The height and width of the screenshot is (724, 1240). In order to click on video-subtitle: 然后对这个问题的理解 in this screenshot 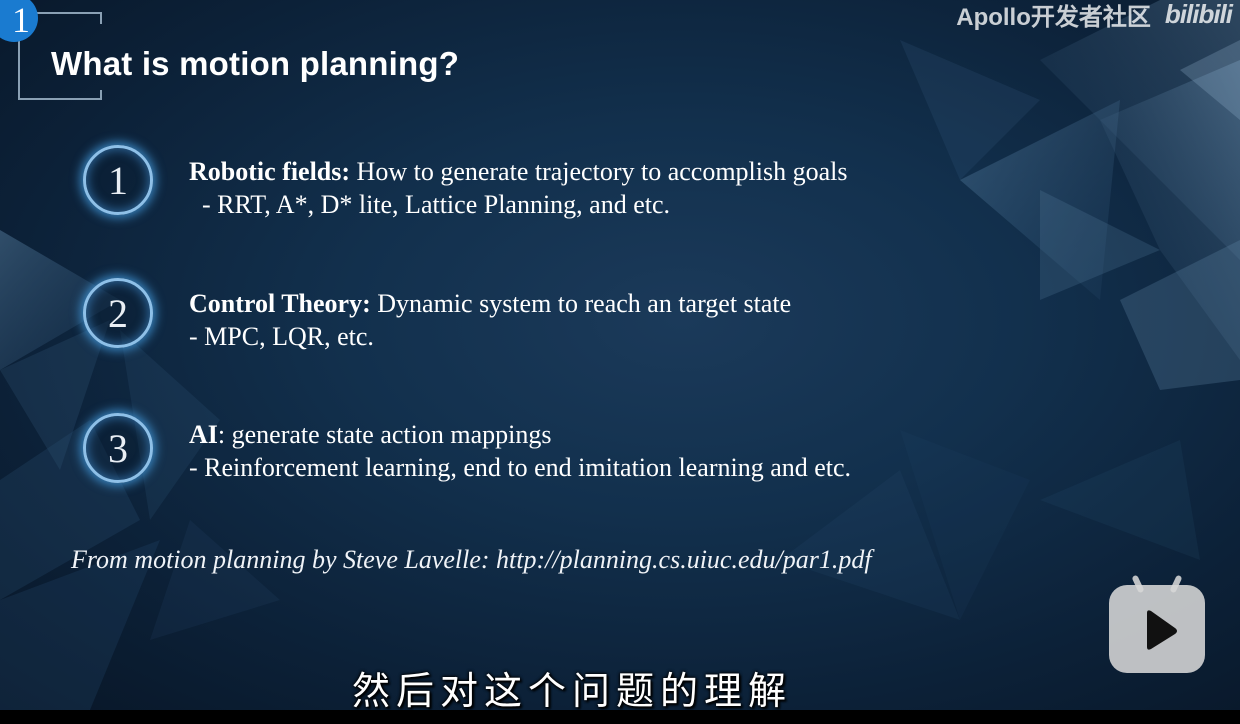, I will do `click(572, 689)`.